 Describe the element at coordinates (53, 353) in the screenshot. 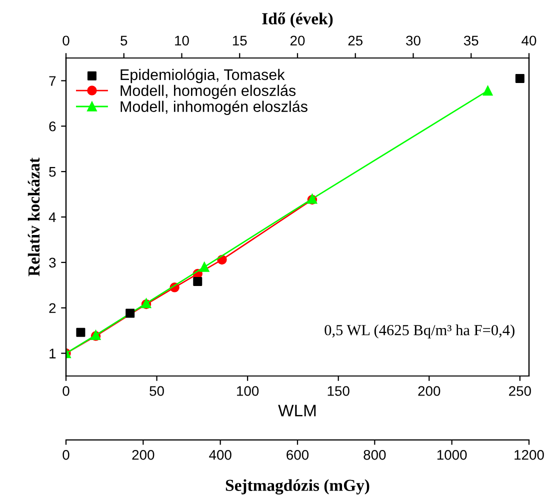

I see `y-tick-label: 1` at that location.